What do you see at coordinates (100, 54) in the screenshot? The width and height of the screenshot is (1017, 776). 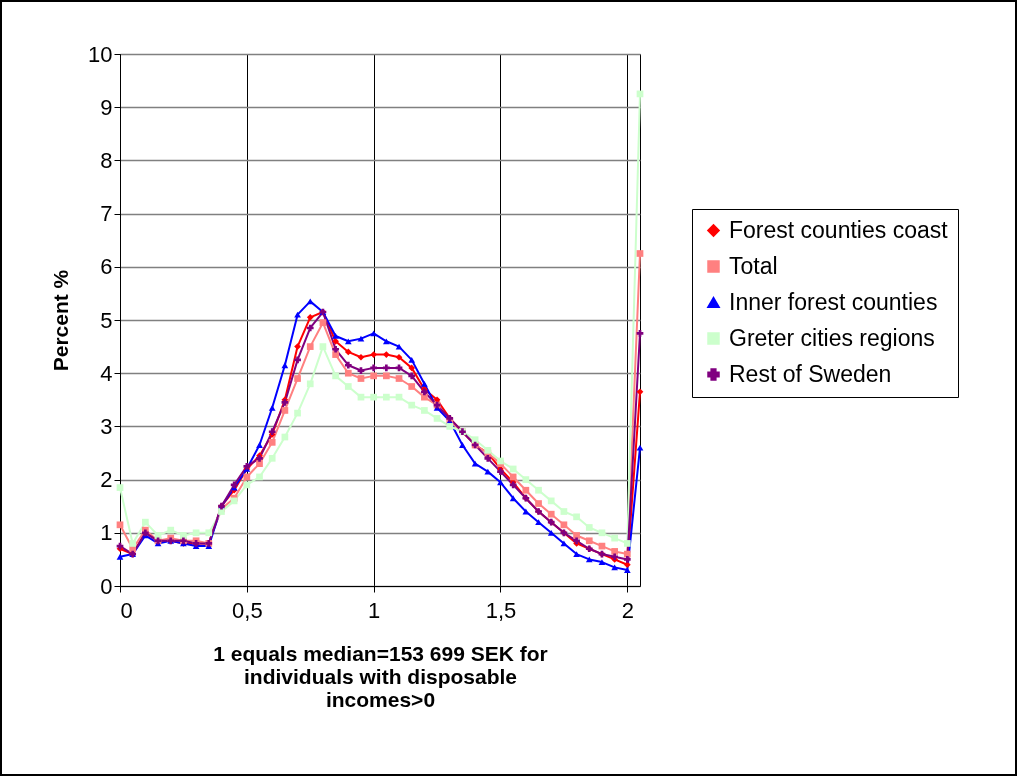 I see `y-tick-label: 10` at bounding box center [100, 54].